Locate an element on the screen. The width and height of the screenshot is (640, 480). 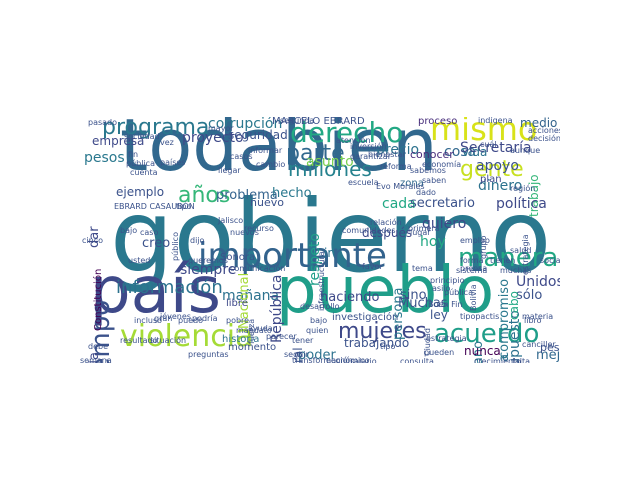
word-dinero: dinero is located at coordinates (500, 186).